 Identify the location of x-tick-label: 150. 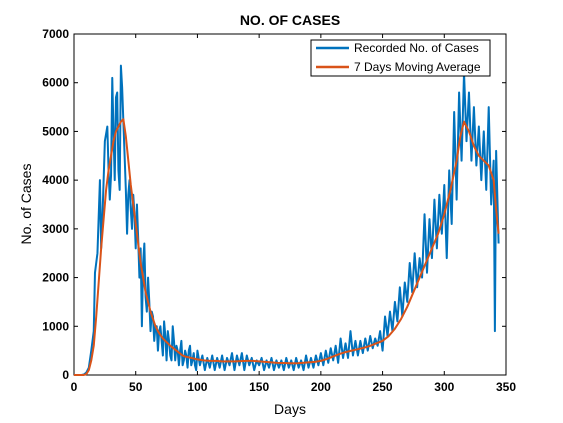
(259, 387).